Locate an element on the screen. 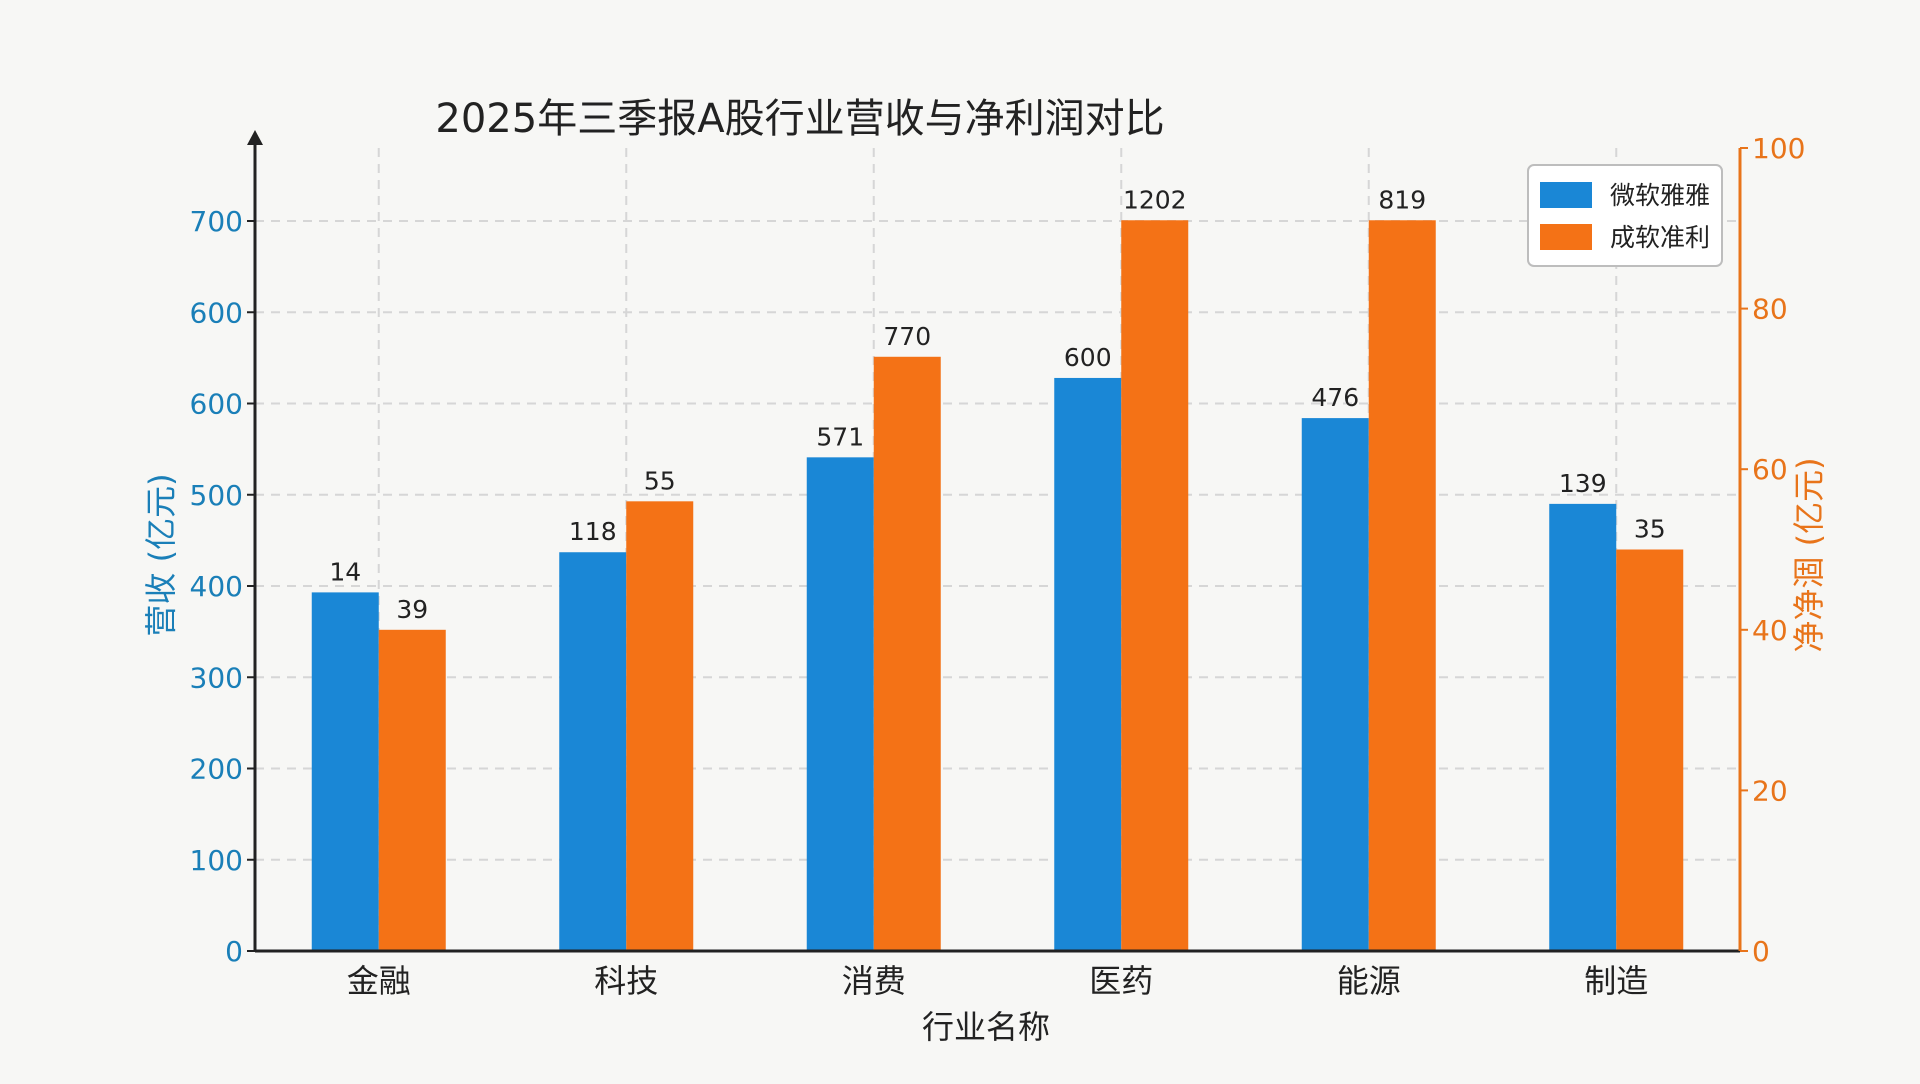 The width and height of the screenshot is (1920, 1084). data-label-revenue-3: 571 is located at coordinates (840, 436).